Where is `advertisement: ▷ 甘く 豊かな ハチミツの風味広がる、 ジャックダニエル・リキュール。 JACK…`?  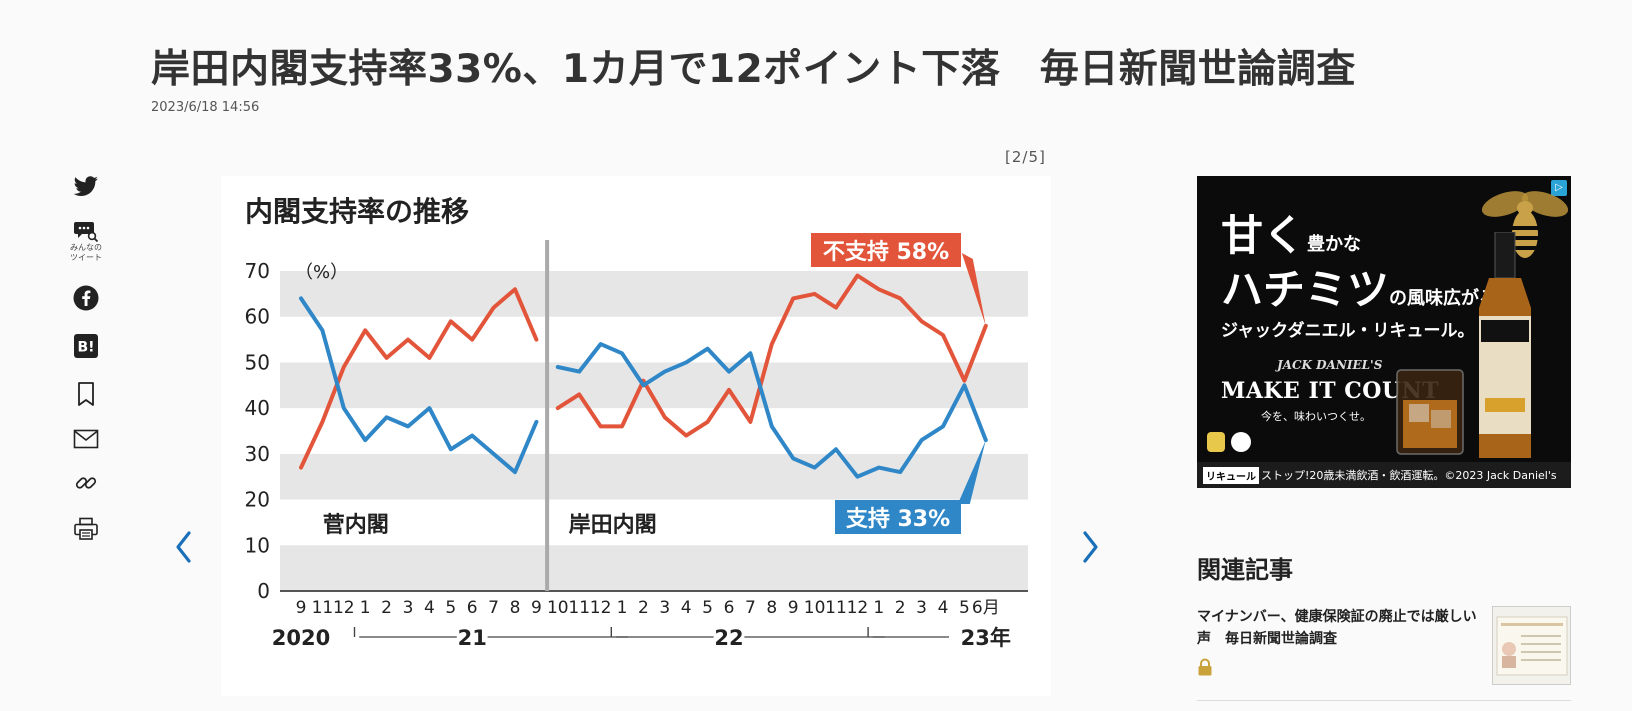 advertisement: ▷ 甘く 豊かな ハチミツの風味広がる、 ジャックダニエル・リキュール。 JACK… is located at coordinates (1384, 332).